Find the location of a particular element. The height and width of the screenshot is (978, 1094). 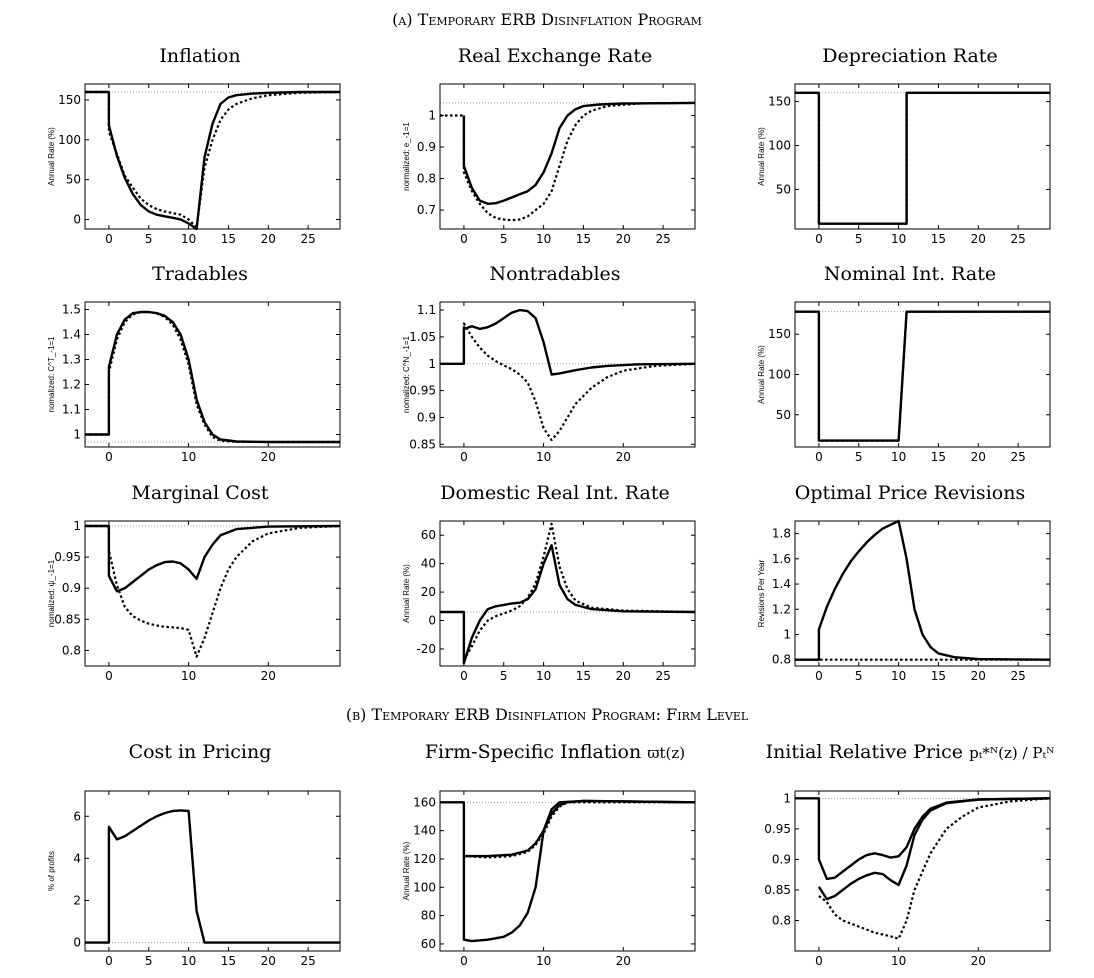

y-tick-label: 6 is located at coordinates (77, 816).